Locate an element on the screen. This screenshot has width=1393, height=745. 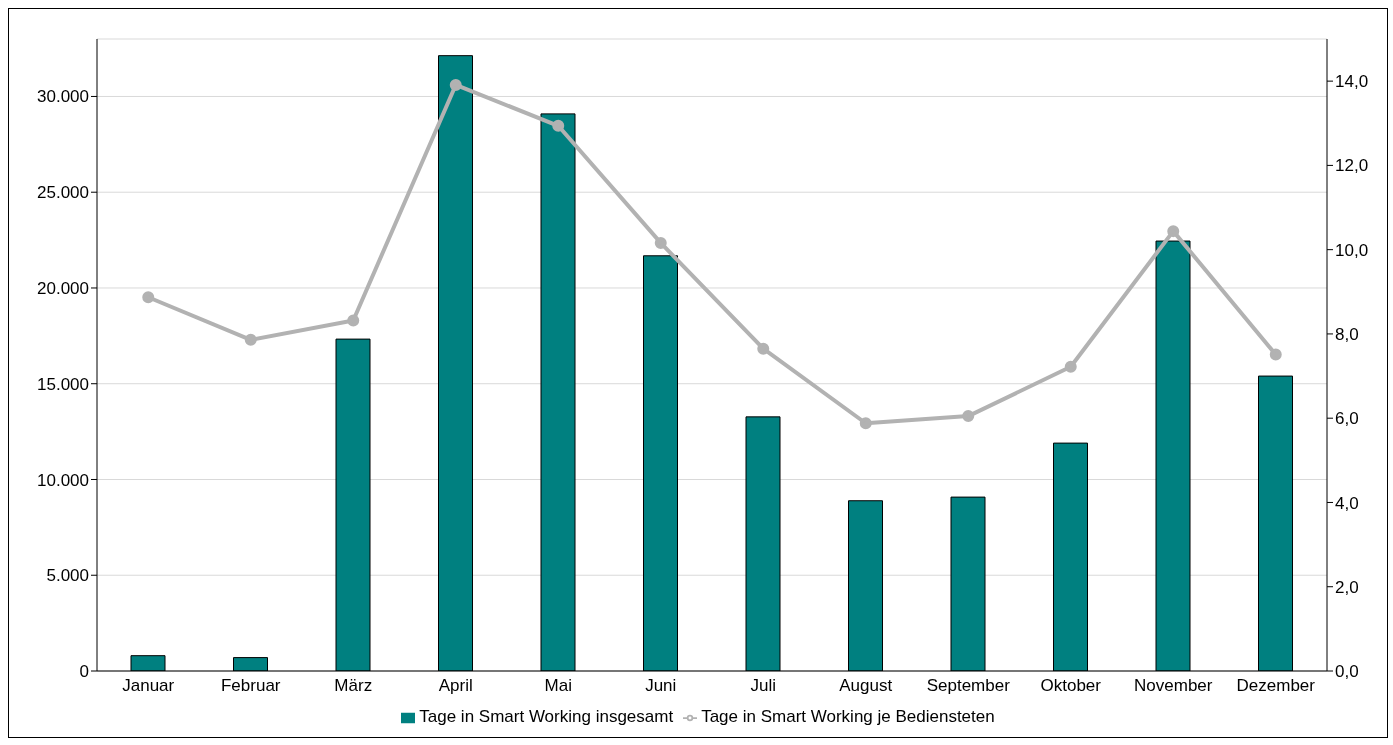
y2-tick-label: 6,0 is located at coordinates (1347, 419).